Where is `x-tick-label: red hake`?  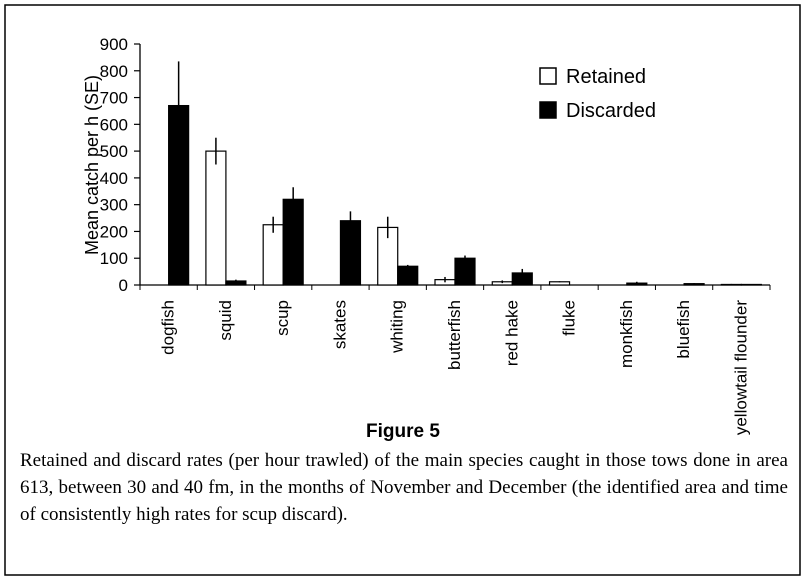
x-tick-label: red hake is located at coordinates (511, 333).